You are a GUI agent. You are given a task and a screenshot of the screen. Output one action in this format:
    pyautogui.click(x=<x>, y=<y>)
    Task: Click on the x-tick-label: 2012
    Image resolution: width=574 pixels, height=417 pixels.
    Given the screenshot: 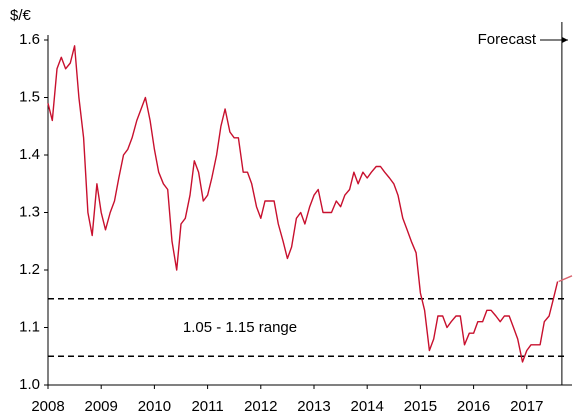 What is the action you would take?
    pyautogui.click(x=260, y=406)
    